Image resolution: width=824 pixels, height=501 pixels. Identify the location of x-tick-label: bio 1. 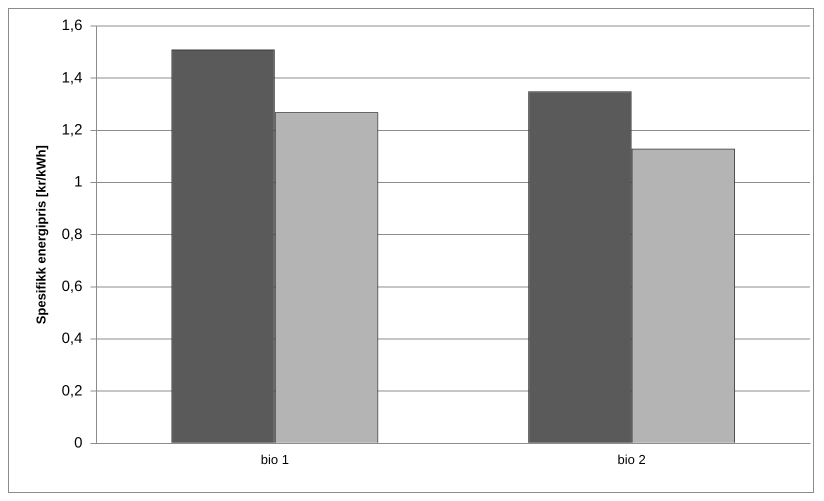
(274, 459).